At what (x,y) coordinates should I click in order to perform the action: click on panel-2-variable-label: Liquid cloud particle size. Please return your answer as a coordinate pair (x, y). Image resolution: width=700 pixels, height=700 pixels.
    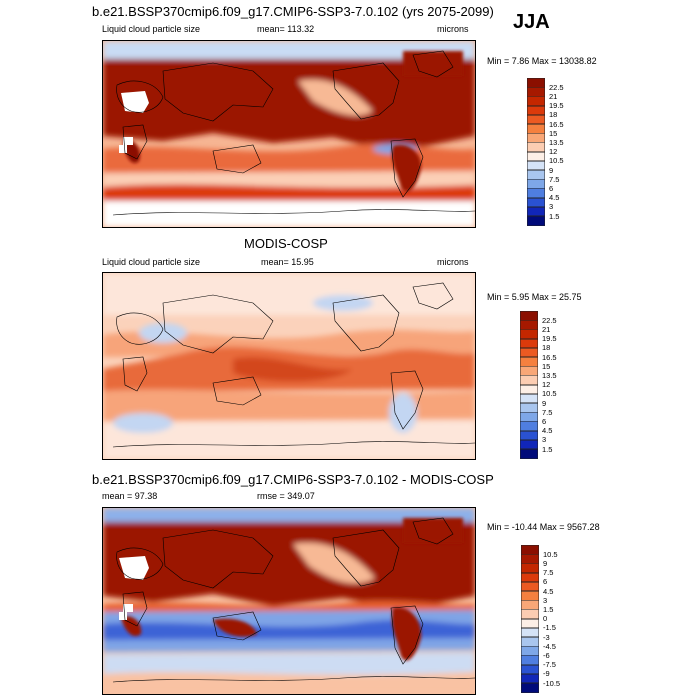
    Looking at the image, I should click on (151, 262).